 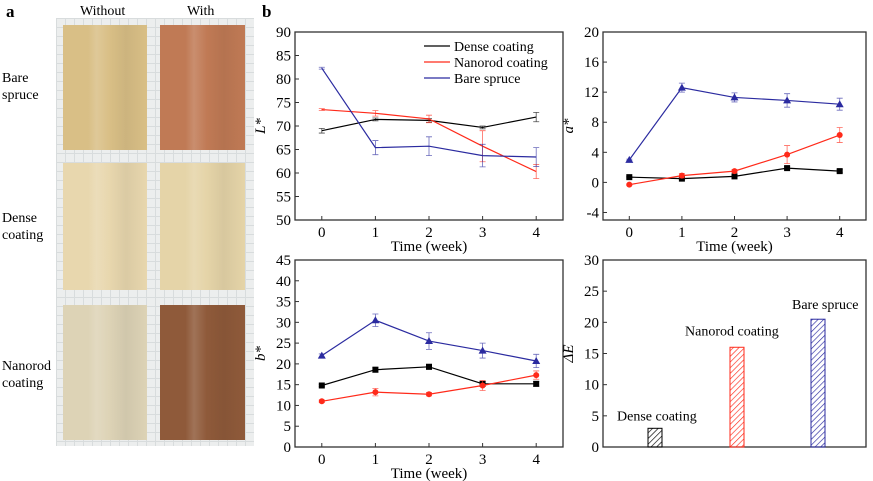 What do you see at coordinates (596, 153) in the screenshot?
I see `y-tick-label: 4` at bounding box center [596, 153].